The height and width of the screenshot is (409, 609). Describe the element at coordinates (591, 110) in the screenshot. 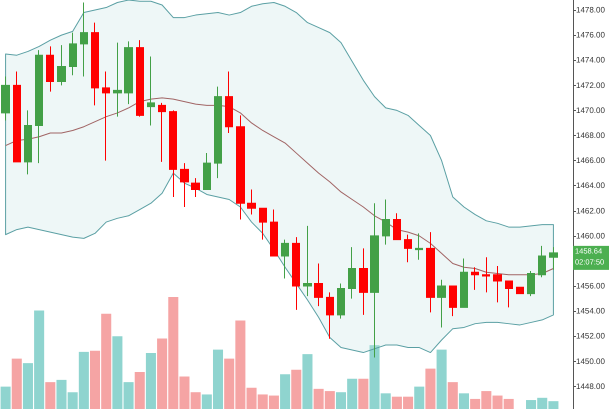

I see `y-tick-label: 1470.00` at that location.